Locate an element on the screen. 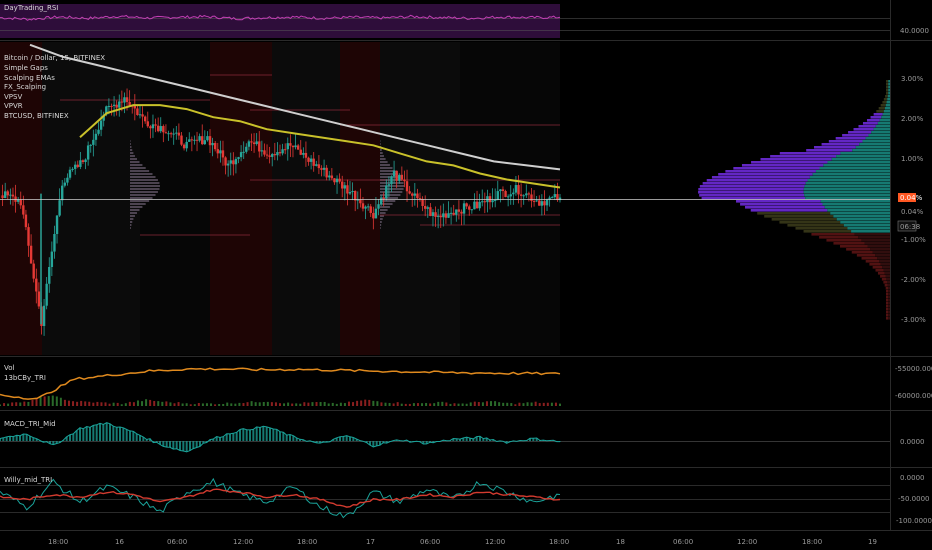 This screenshot has height=550, width=932. symbol-title: Bitcoin / Dollar, 15, BITFINEX is located at coordinates (55, 58).